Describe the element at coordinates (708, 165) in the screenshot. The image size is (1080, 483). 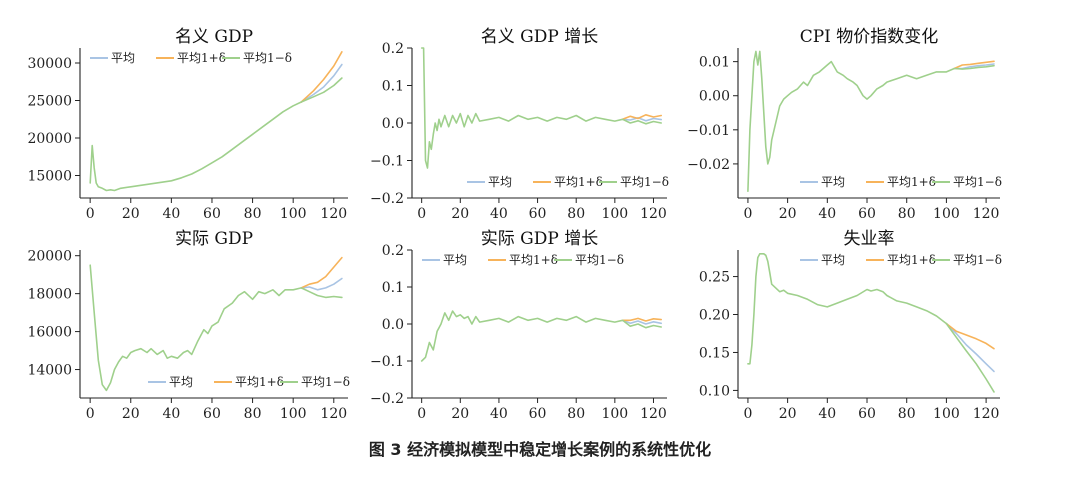
I see `y-tick-label: −0.02` at that location.